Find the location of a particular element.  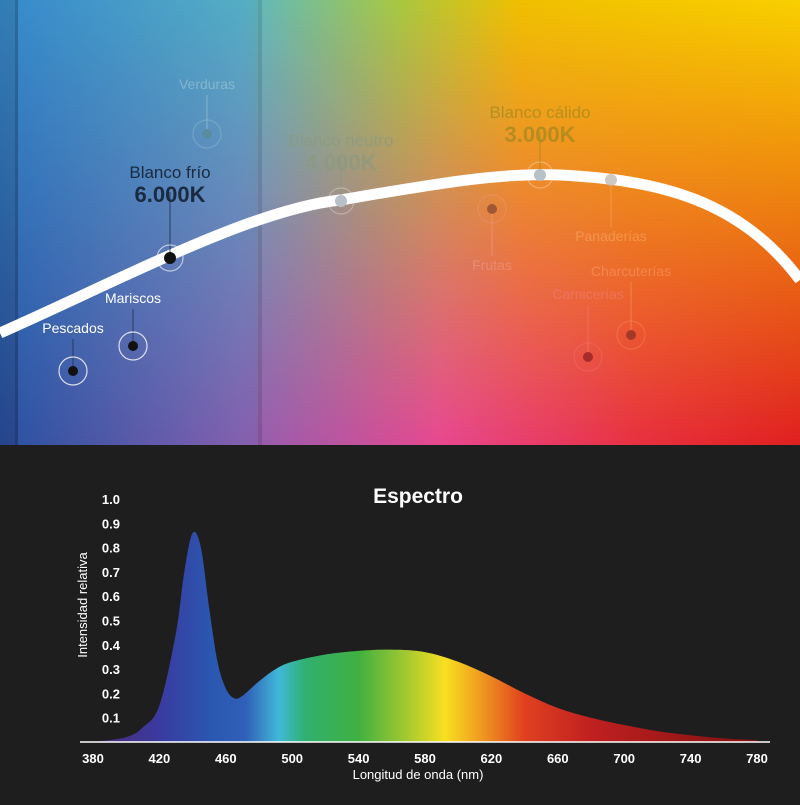

application-label: Mariscos is located at coordinates (133, 298).